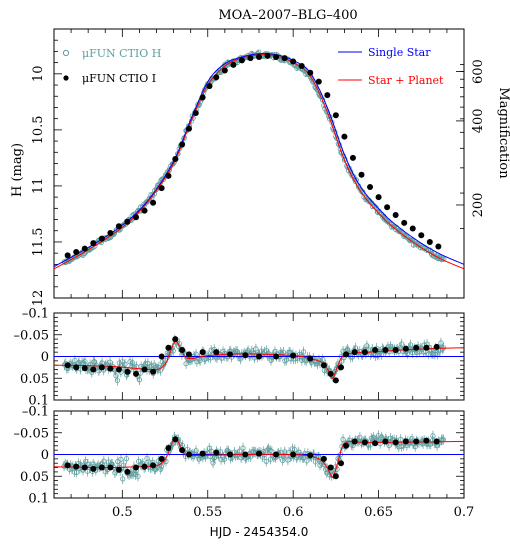  I want to click on plot-area, so click(259, 457).